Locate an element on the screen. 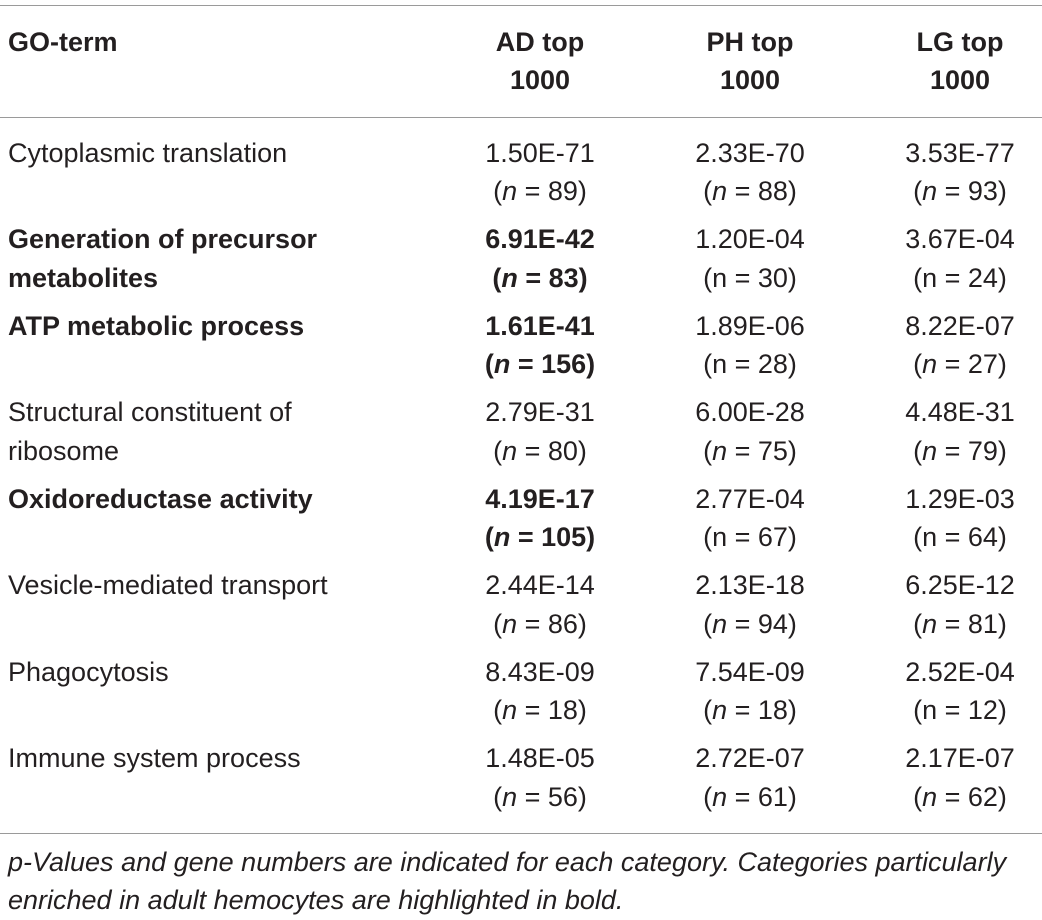 The width and height of the screenshot is (1042, 920). lg-p-value: 6.25E-12 is located at coordinates (960, 585).